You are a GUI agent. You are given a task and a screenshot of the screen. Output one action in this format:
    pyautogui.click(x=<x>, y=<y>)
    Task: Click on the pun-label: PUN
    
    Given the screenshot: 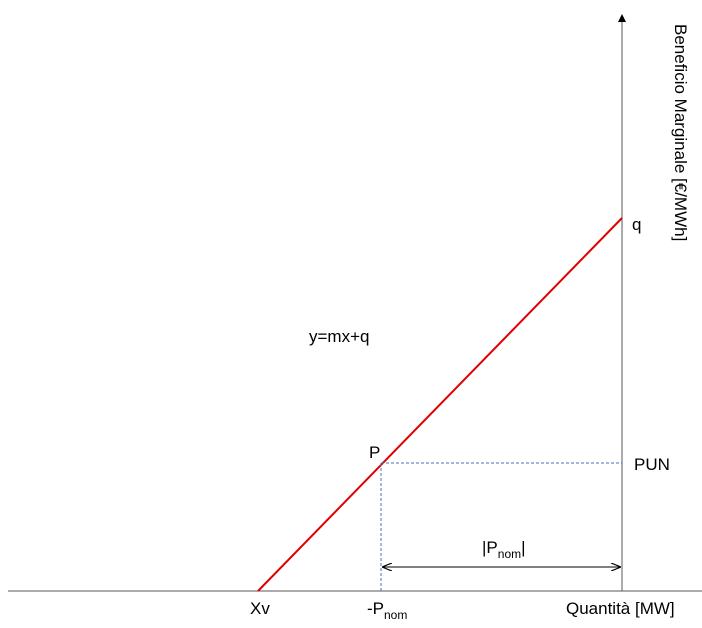 What is the action you would take?
    pyautogui.click(x=652, y=464)
    